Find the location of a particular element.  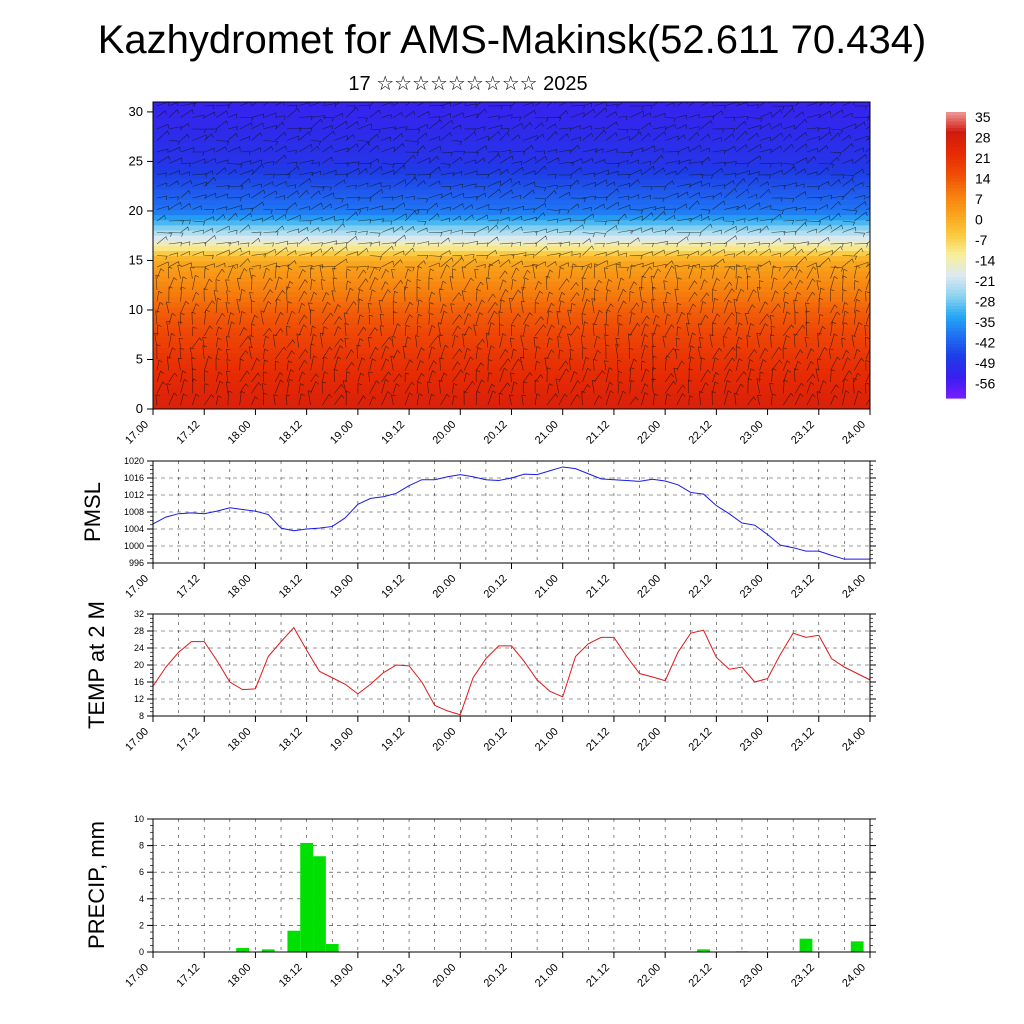

xs-y-tick-label: 30 is located at coordinates (136, 111).